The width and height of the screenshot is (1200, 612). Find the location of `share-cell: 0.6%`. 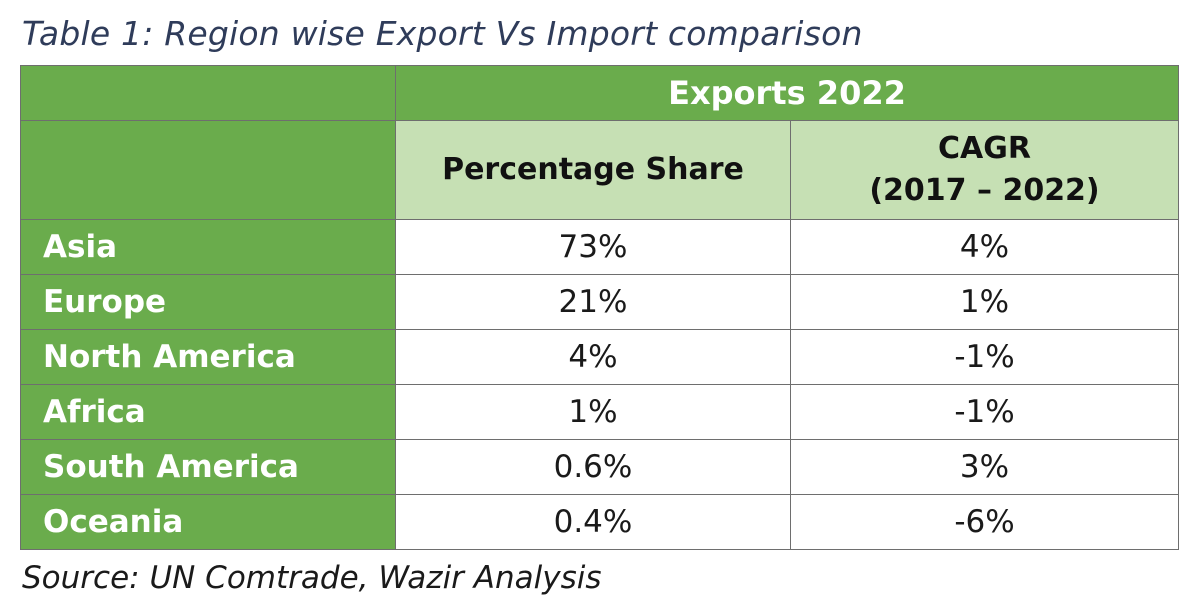

share-cell: 0.6% is located at coordinates (593, 467).